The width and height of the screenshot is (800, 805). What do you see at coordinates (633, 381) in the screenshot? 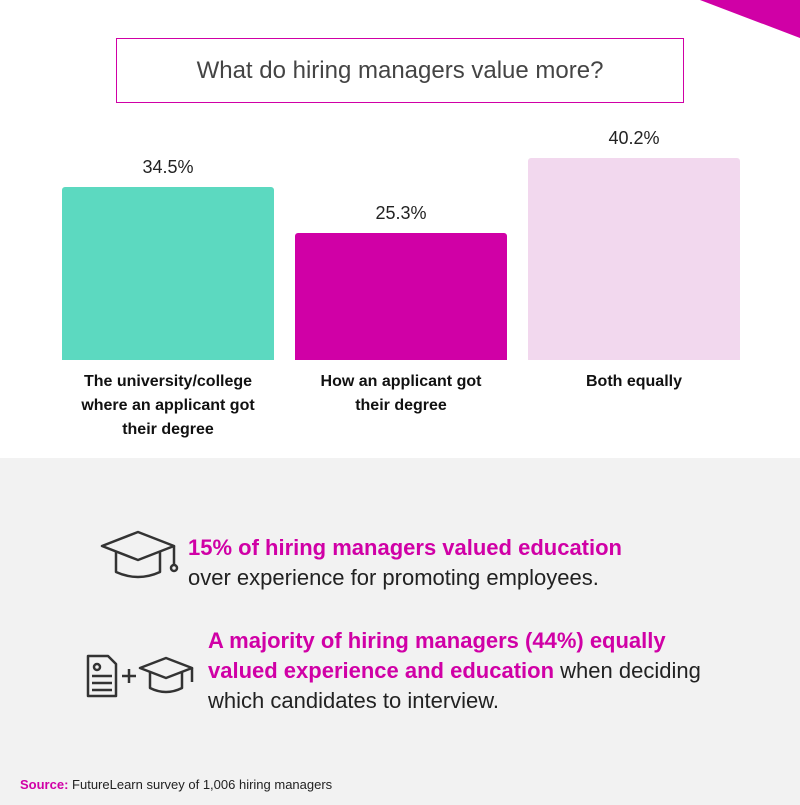
I see `x-tick-label: Both equally` at bounding box center [633, 381].